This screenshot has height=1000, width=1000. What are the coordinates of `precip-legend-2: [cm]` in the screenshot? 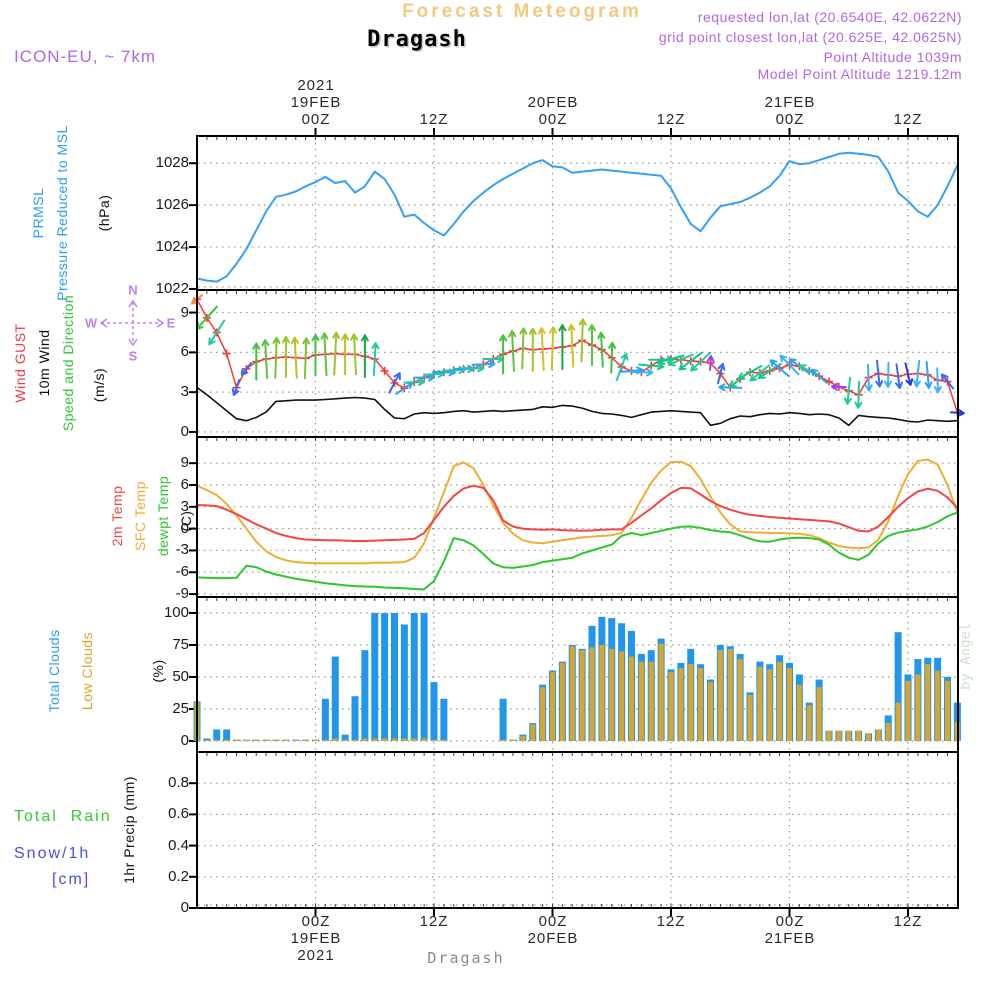 It's located at (71, 879).